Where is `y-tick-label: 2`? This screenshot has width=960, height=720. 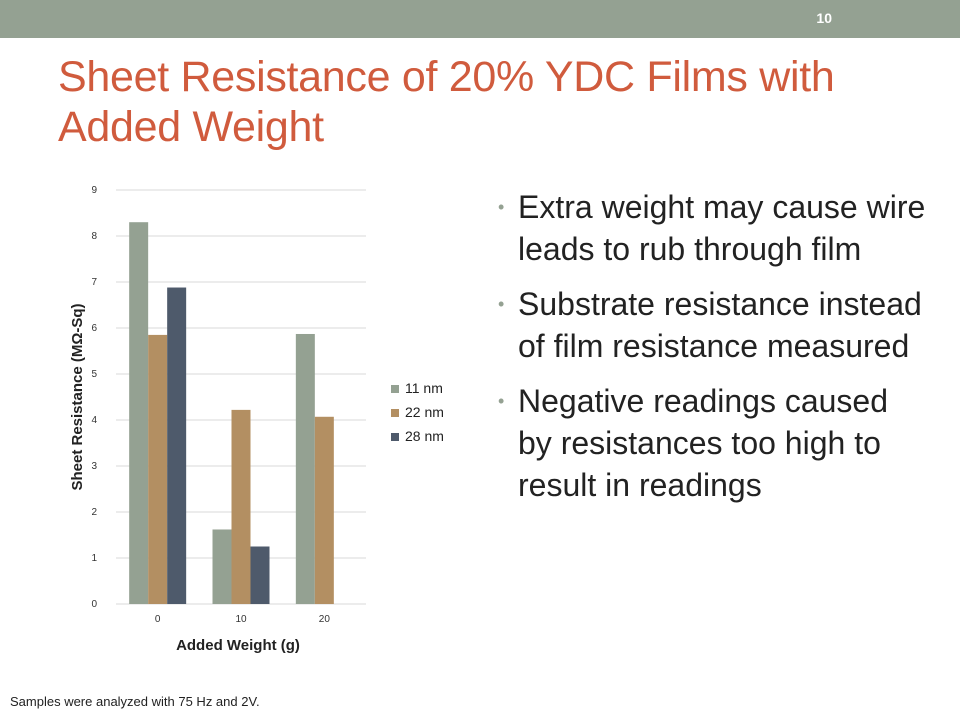
y-tick-label: 2 is located at coordinates (94, 512).